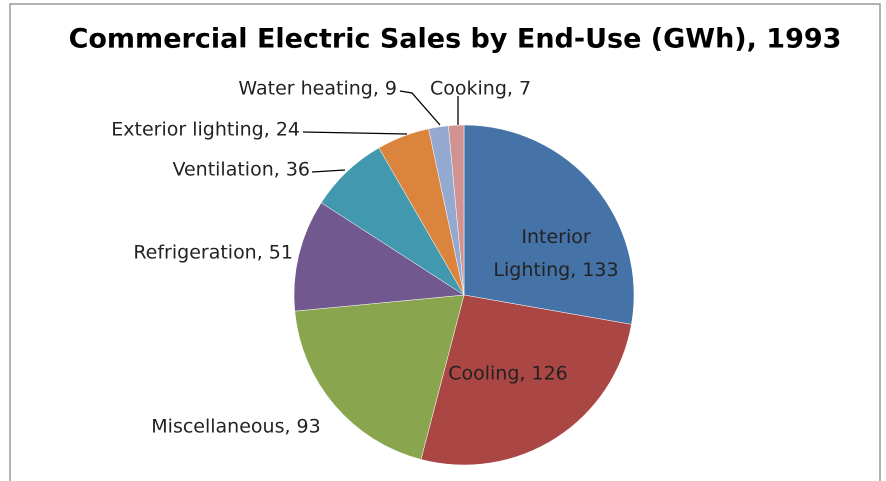  I want to click on data-label: Interior Lighting, 133, so click(555, 253).